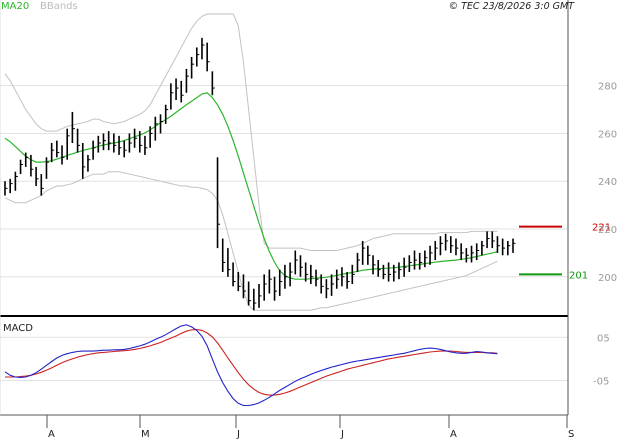 The height and width of the screenshot is (445, 627). What do you see at coordinates (601, 228) in the screenshot?
I see `resistance-label: 221` at bounding box center [601, 228].